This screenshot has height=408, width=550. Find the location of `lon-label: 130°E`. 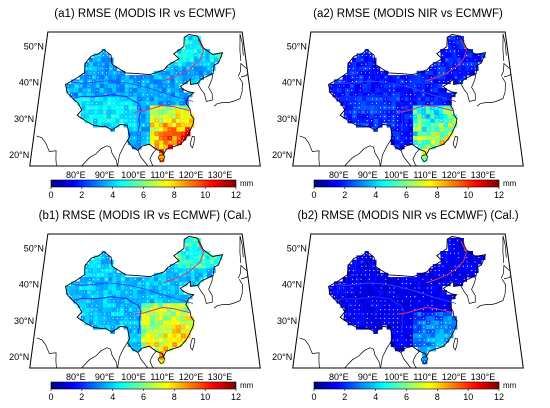

lon-label: 130°E is located at coordinates (483, 377).